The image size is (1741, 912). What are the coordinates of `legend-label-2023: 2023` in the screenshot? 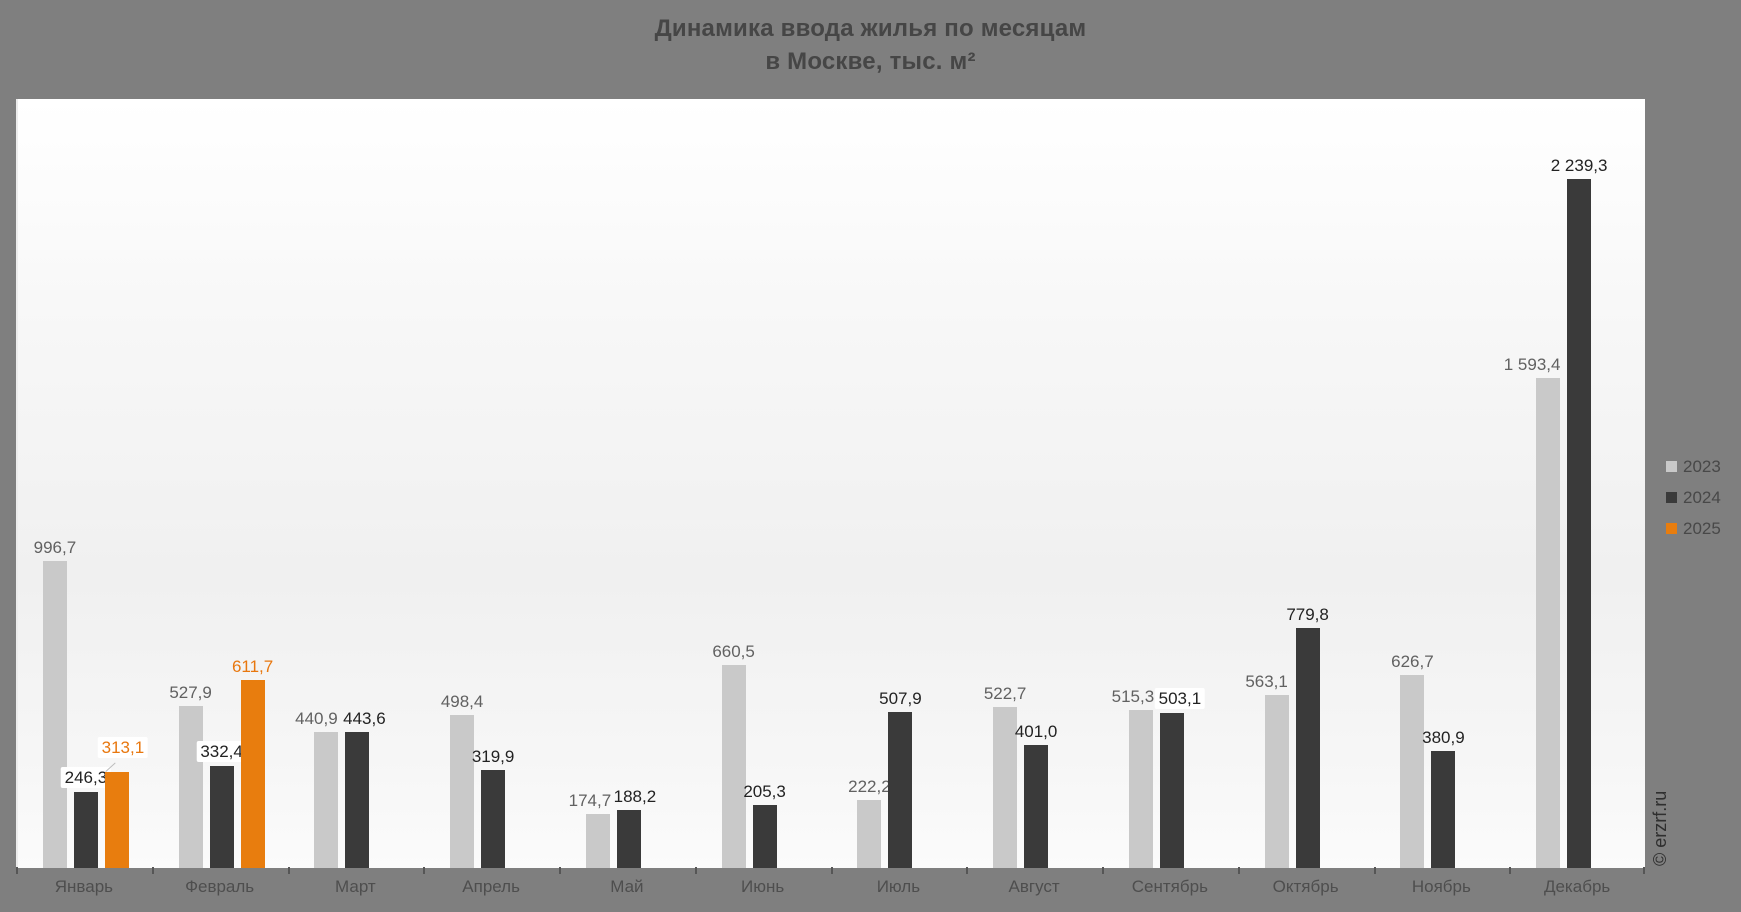 It's located at (1702, 466).